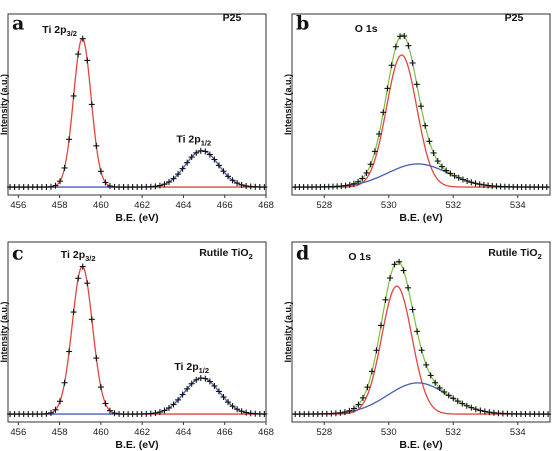  What do you see at coordinates (514, 18) in the screenshot?
I see `sample-label: P25` at bounding box center [514, 18].